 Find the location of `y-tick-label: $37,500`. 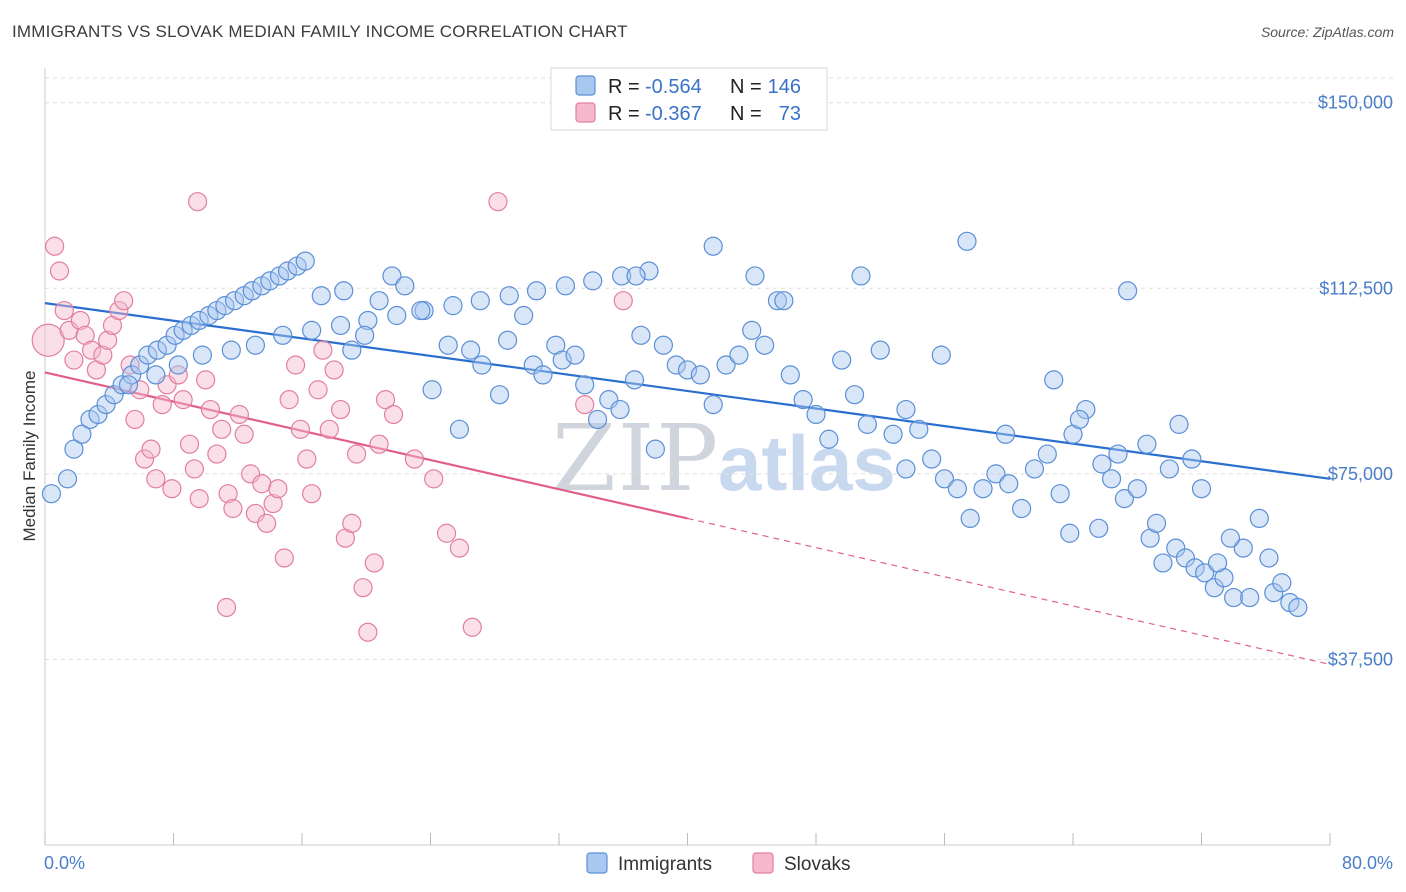

y-tick-label: $37,500 is located at coordinates (1360, 659).